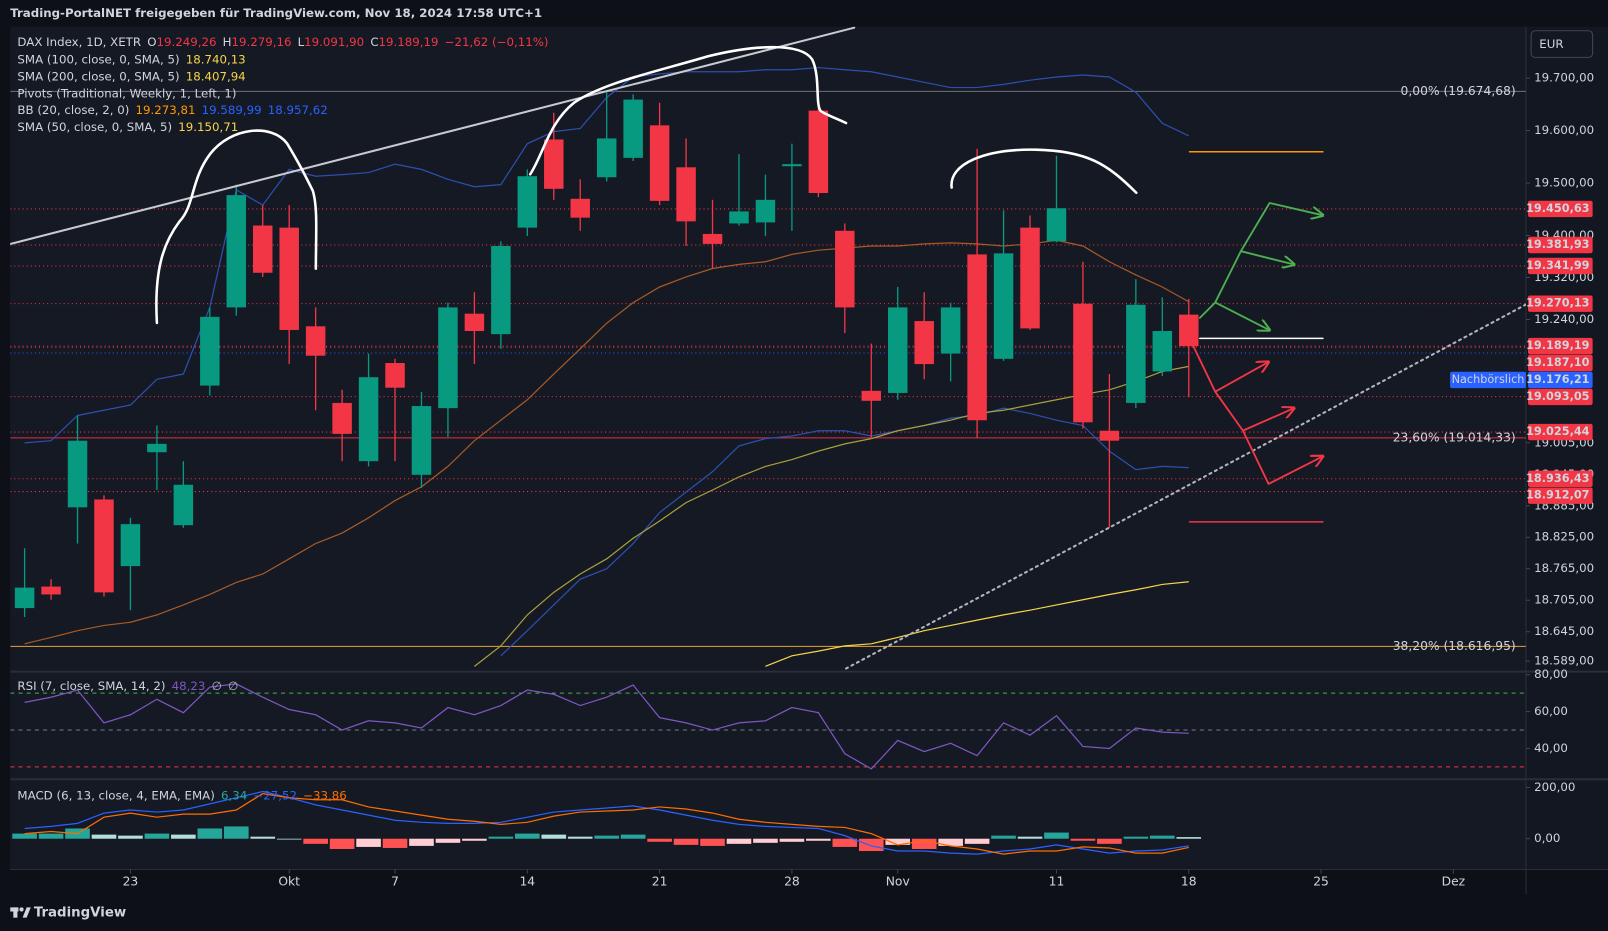 This screenshot has width=1608, height=931. What do you see at coordinates (91, 685) in the screenshot?
I see `legend-indicator: RSI (7, close, SMA, 14, 2)` at bounding box center [91, 685].